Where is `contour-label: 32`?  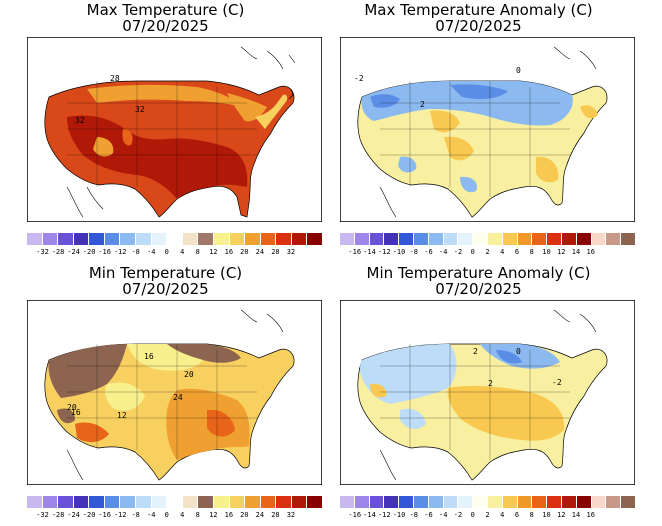 contour-label: 32 is located at coordinates (80, 120).